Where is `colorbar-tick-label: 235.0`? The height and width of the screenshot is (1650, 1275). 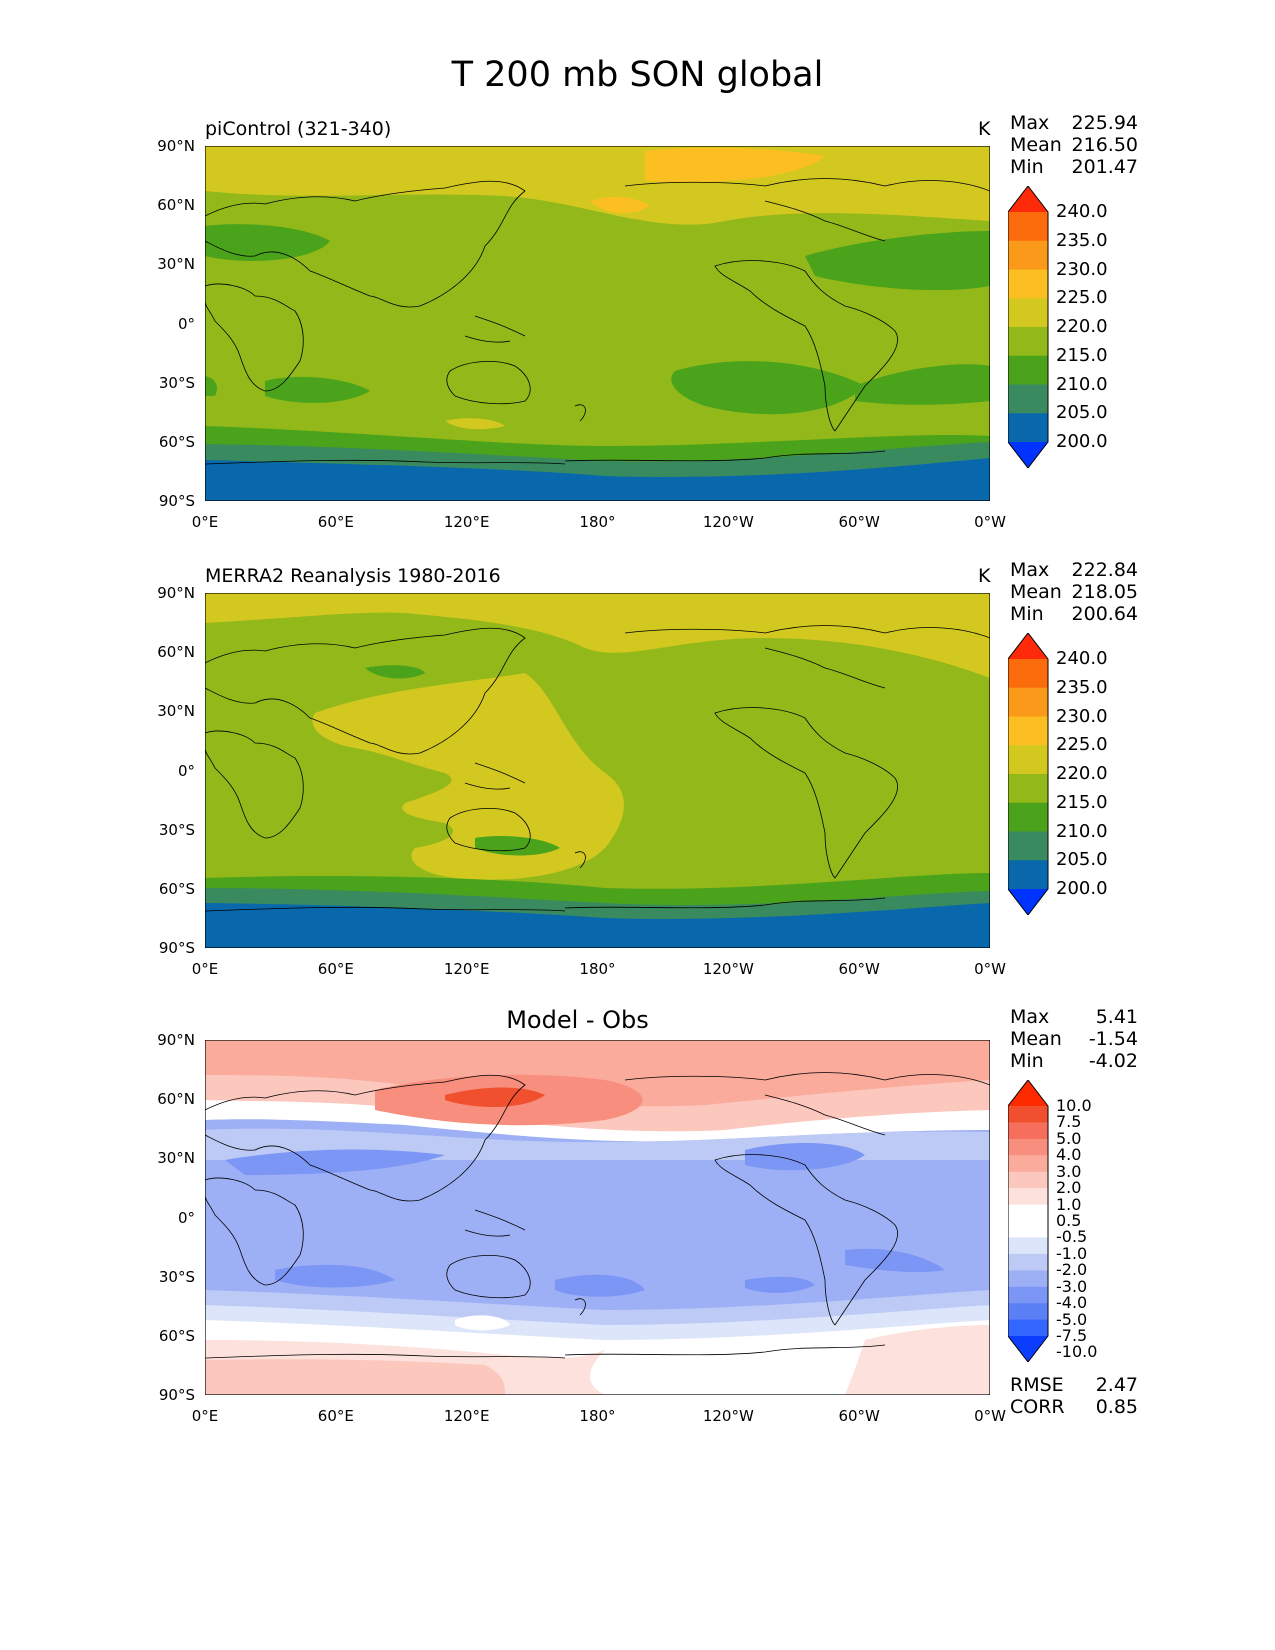 colorbar-tick-label: 235.0 is located at coordinates (1082, 687).